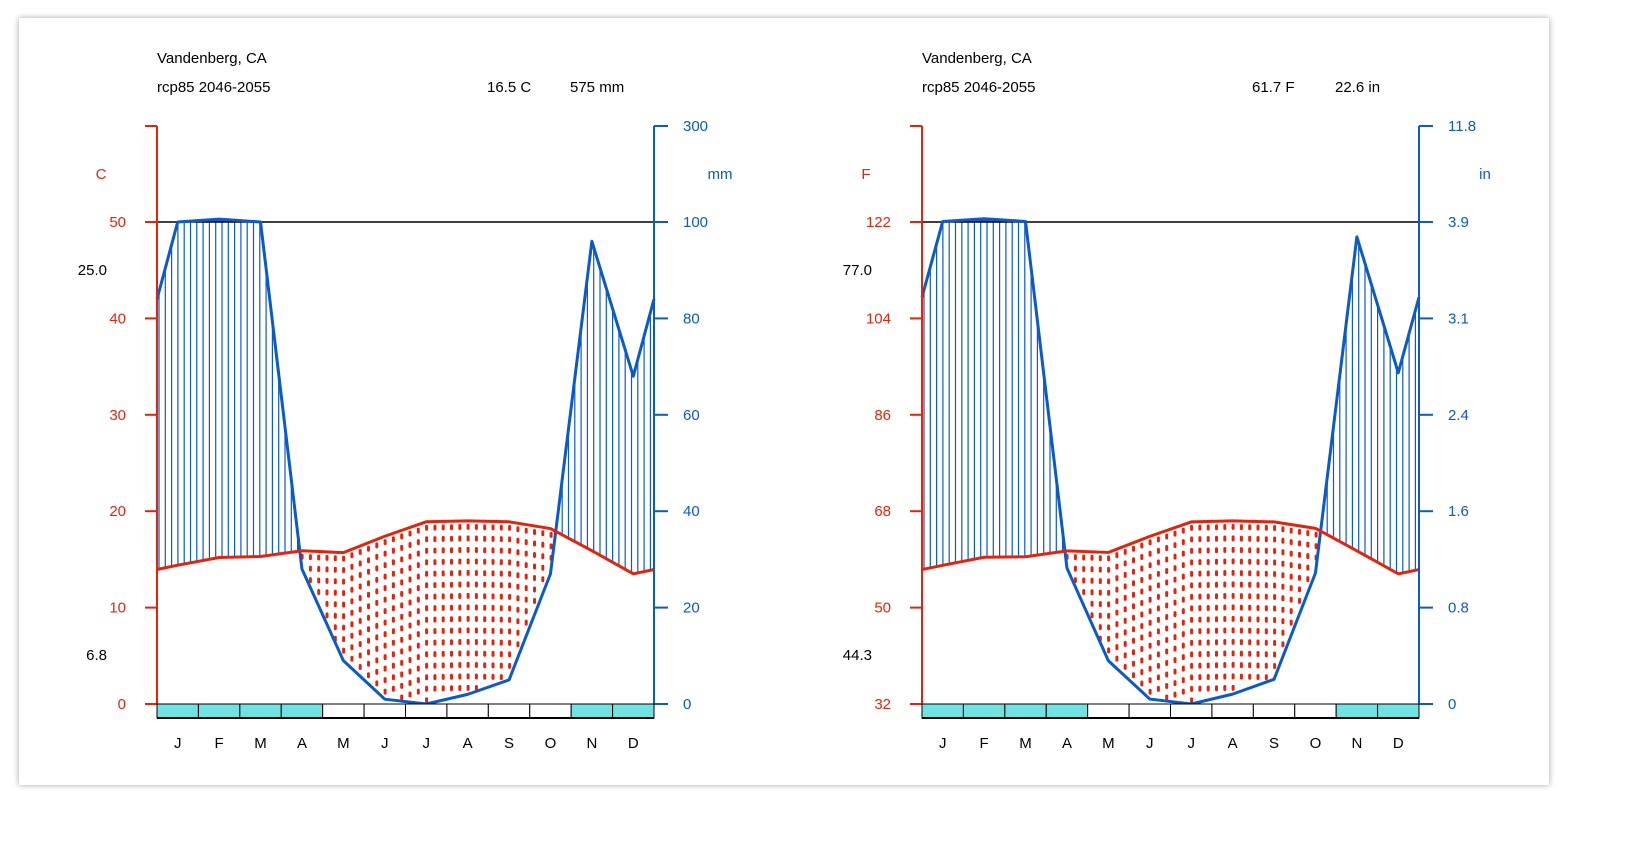  I want to click on precipitation-tick-label: 3.9, so click(1458, 222).